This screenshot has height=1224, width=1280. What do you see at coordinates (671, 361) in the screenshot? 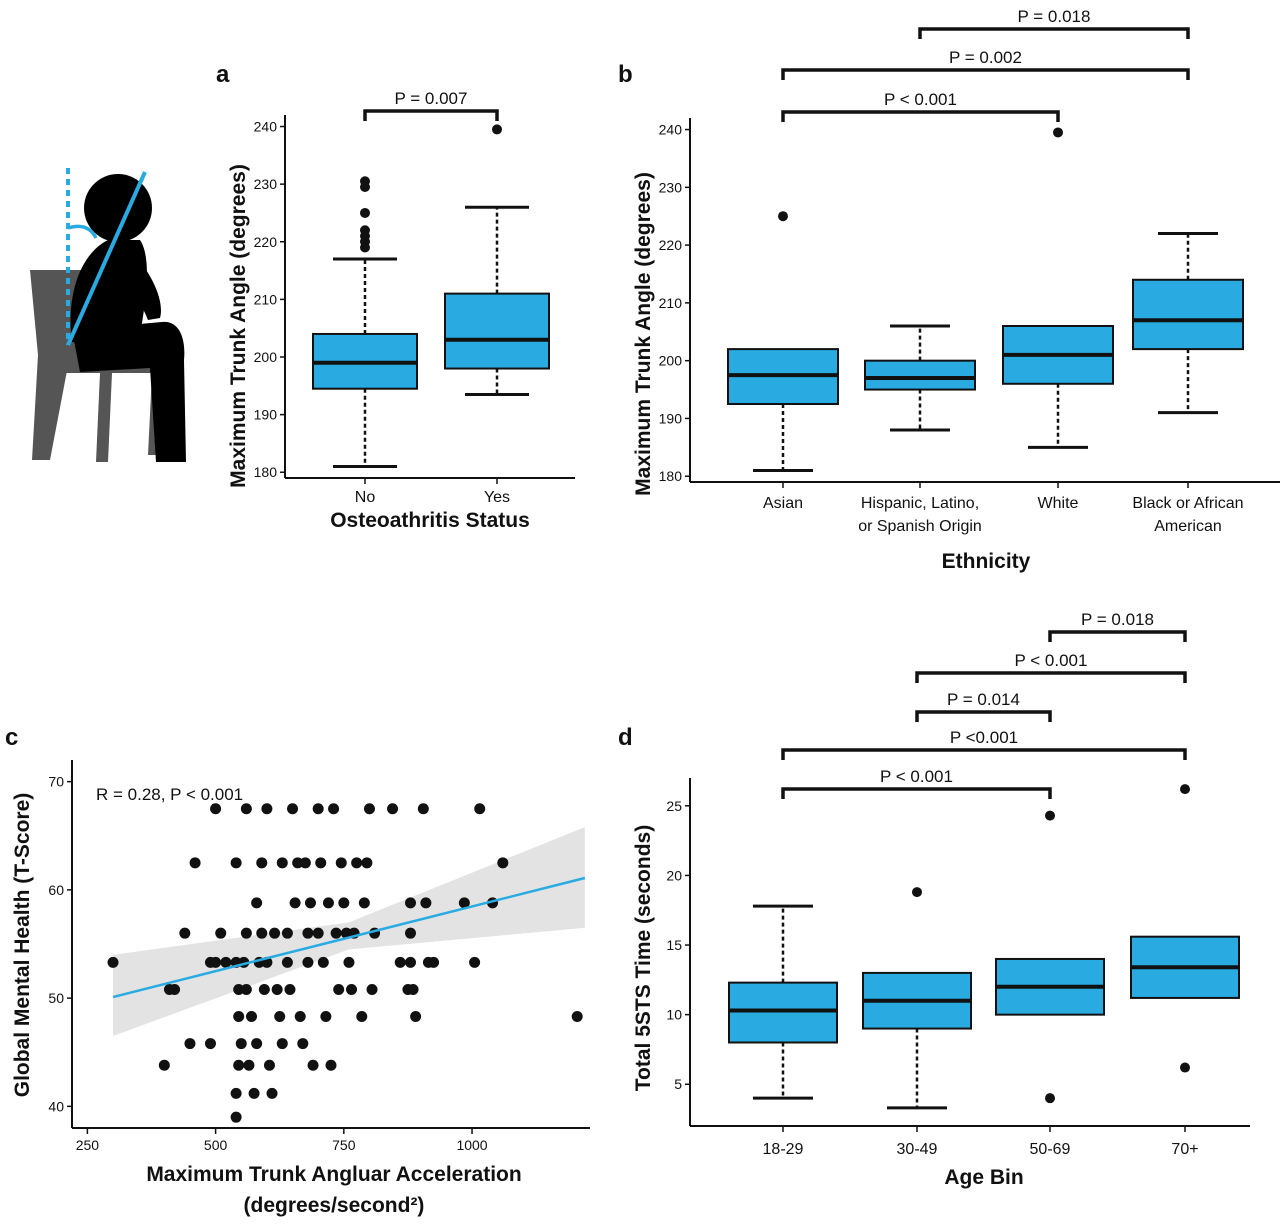
I see `y-tick-label: 200` at bounding box center [671, 361].